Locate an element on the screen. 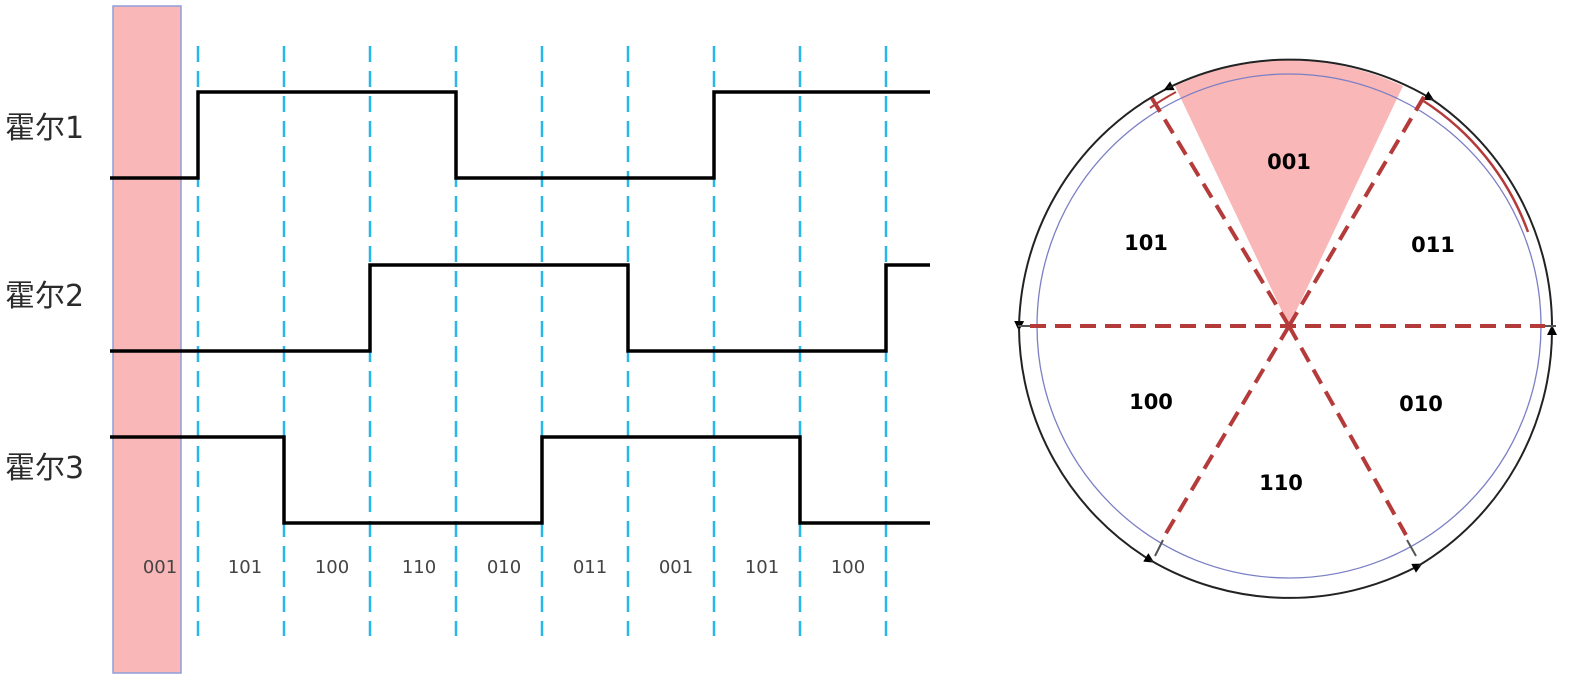 This screenshot has height=681, width=1570. hall-3-waveform is located at coordinates (520, 480).